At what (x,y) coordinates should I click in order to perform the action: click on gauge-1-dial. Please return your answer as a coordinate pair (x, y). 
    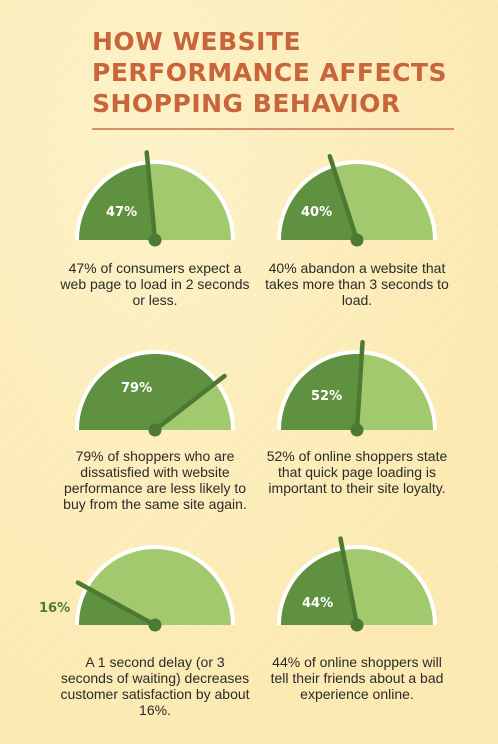
    Looking at the image, I should click on (155, 198).